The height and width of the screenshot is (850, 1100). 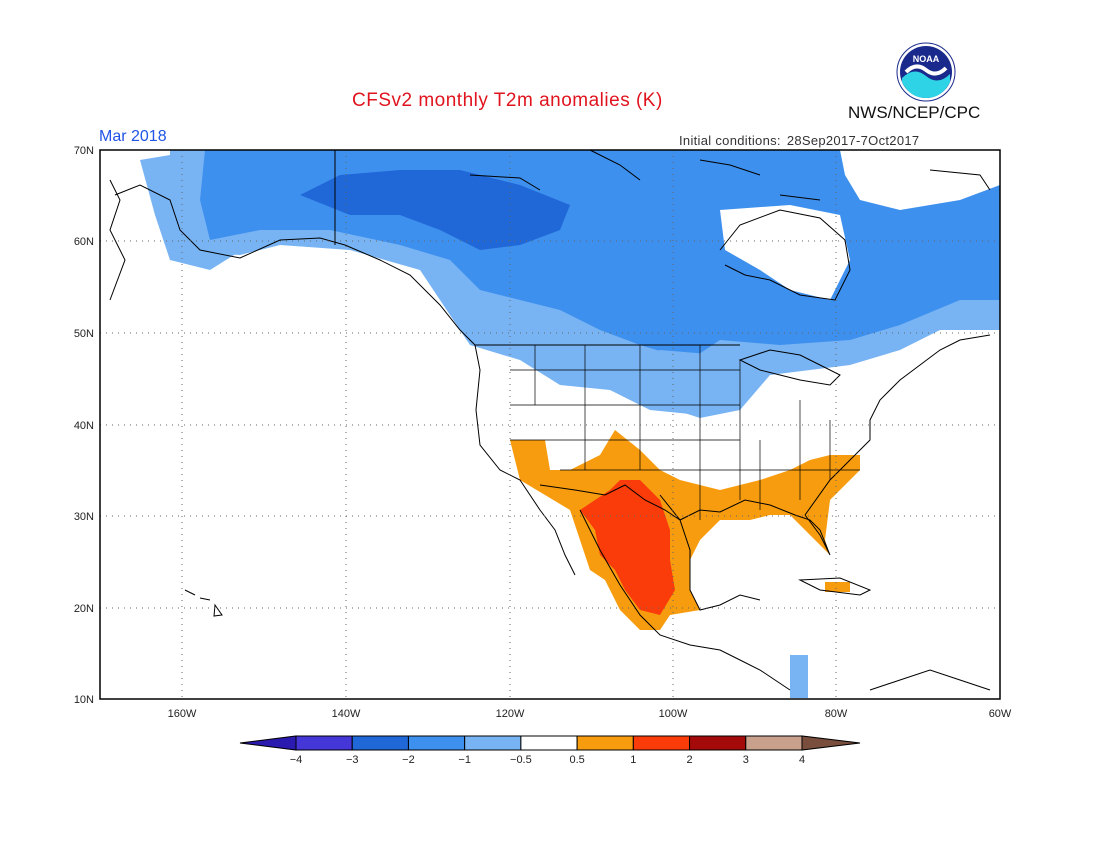 What do you see at coordinates (296, 760) in the screenshot?
I see `colorbar-level-label: −4` at bounding box center [296, 760].